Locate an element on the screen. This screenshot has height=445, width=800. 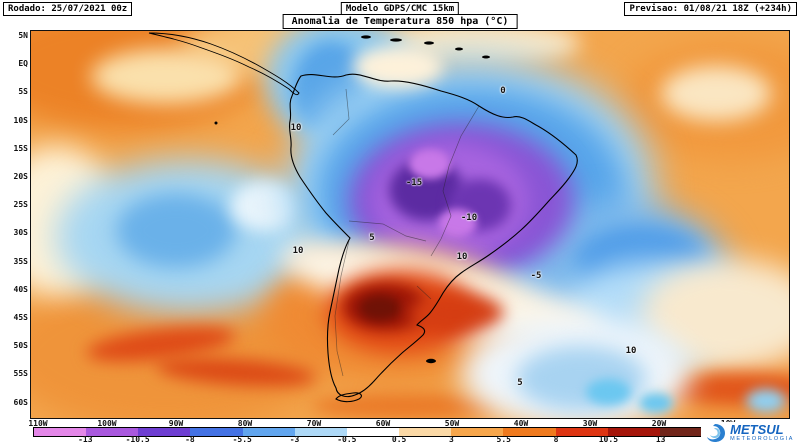
lat-tick-label: 20S is located at coordinates (20, 176).